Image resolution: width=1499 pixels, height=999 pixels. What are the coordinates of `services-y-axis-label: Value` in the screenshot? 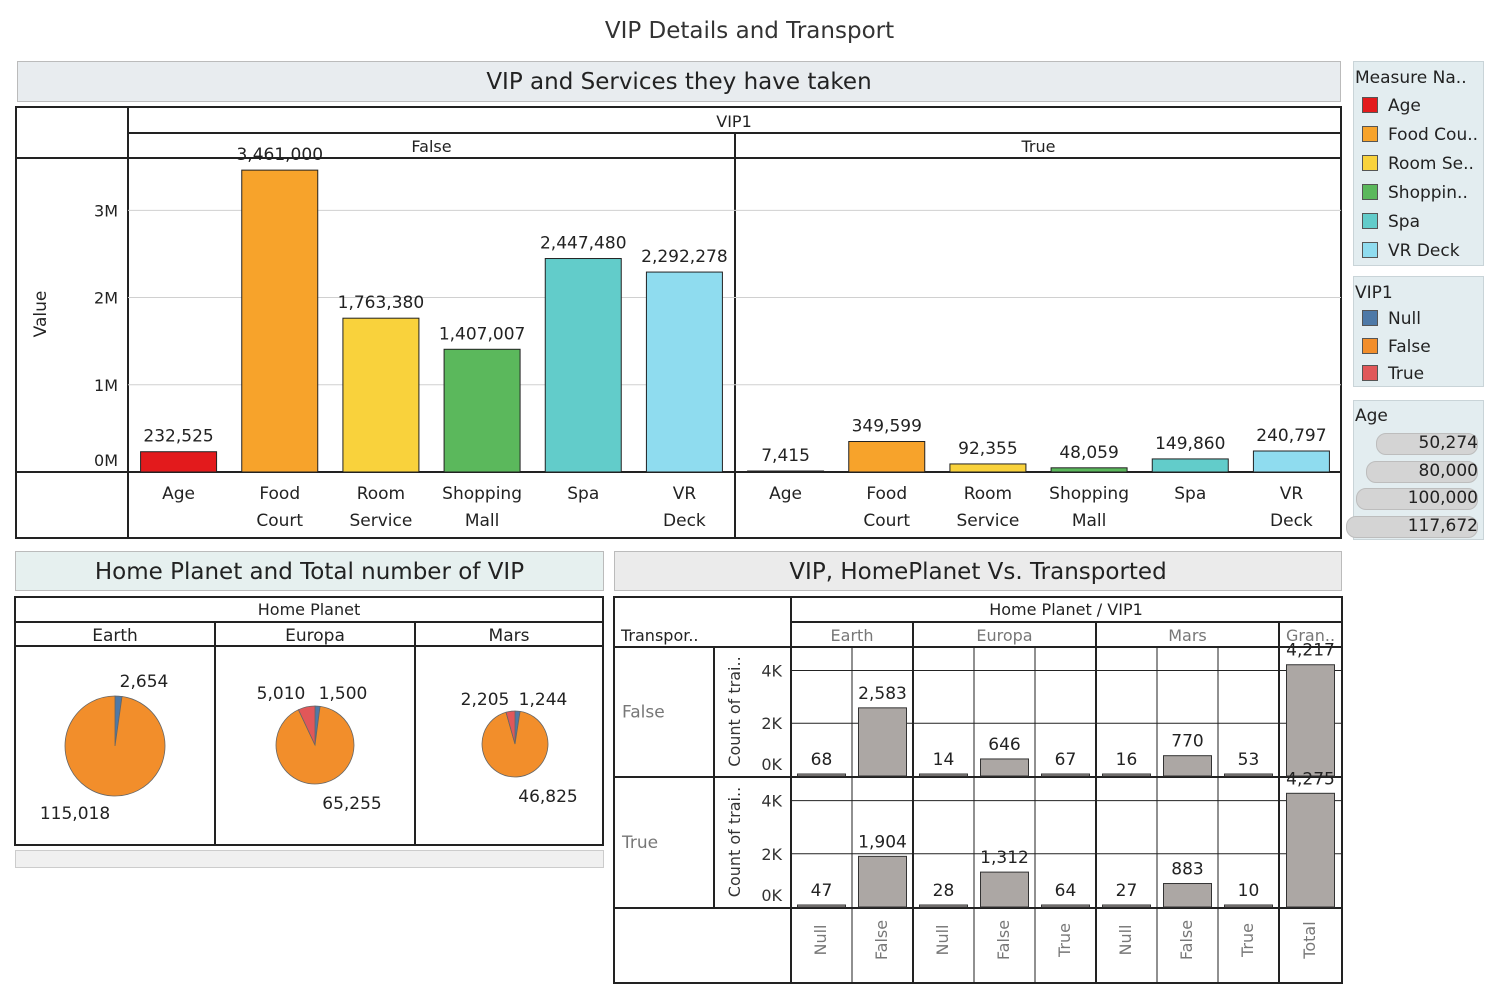 It's located at (41, 314).